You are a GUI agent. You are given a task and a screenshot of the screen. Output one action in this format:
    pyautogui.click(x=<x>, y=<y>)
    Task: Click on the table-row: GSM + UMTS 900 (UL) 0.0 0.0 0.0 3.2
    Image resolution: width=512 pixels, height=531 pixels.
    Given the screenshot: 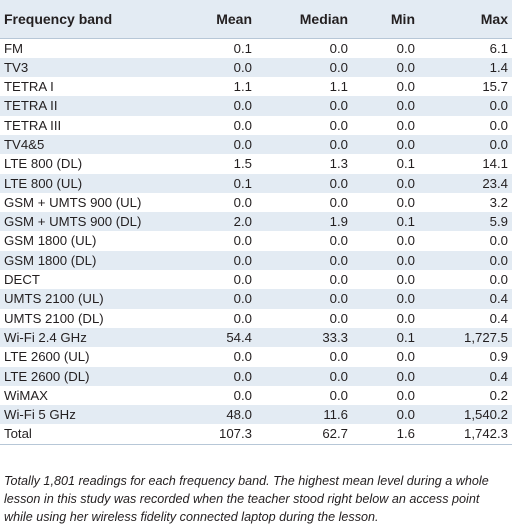 What is the action you would take?
    pyautogui.click(x=256, y=202)
    